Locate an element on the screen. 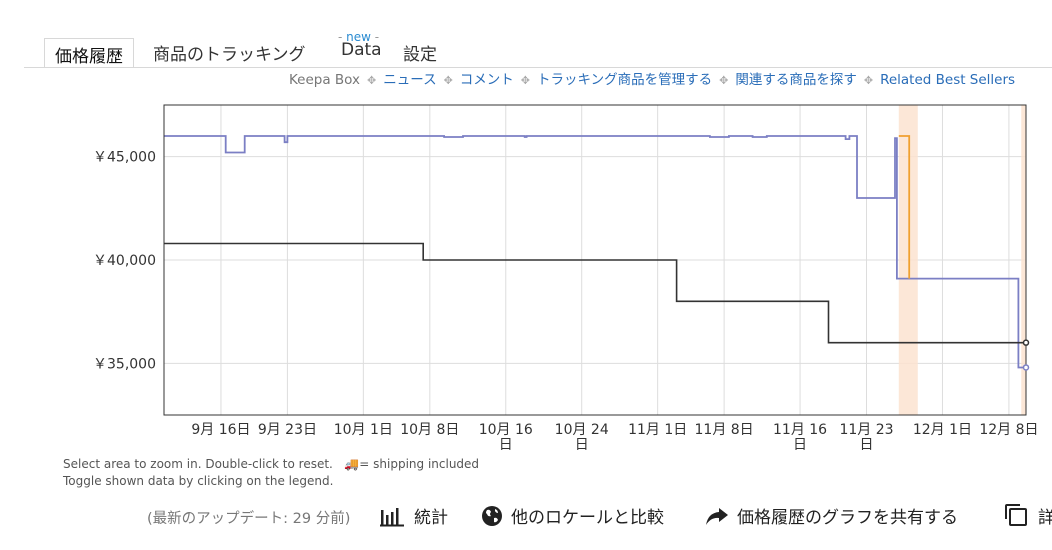 Image resolution: width=1052 pixels, height=550 pixels. compare-label: 他のロケールと比較 is located at coordinates (587, 518).